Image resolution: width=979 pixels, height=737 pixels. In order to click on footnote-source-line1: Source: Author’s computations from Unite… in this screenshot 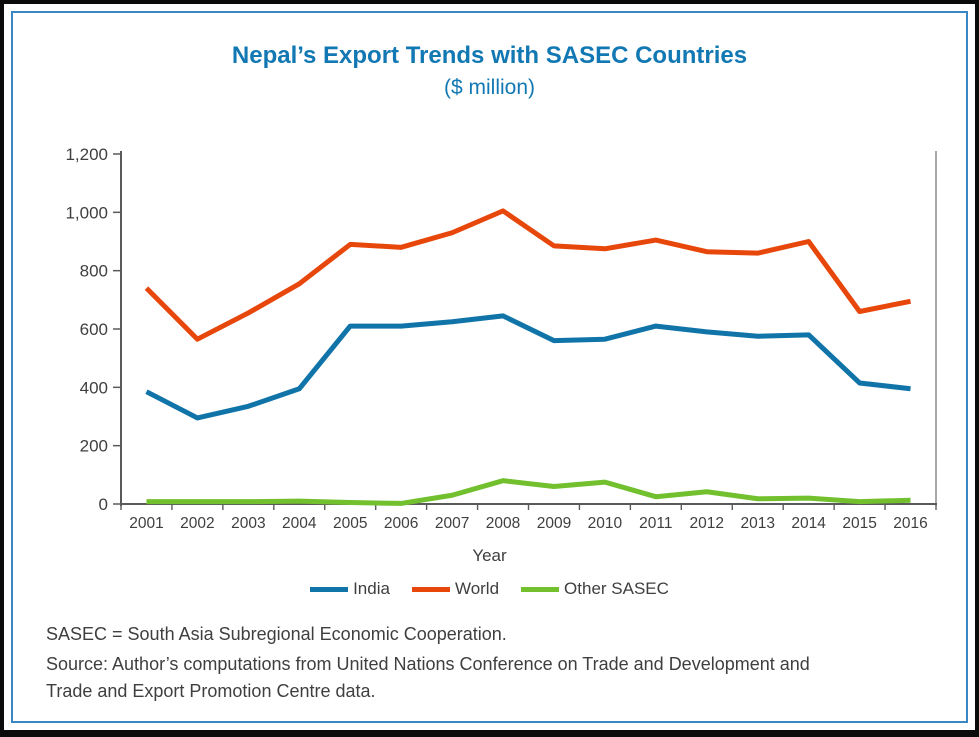, I will do `click(428, 664)`.